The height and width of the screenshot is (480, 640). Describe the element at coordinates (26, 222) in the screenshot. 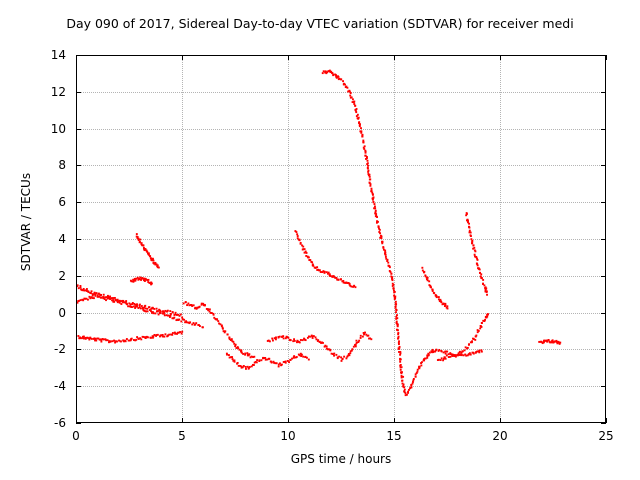

I see `y-axis-label: SDTVAR / TECUs` at that location.